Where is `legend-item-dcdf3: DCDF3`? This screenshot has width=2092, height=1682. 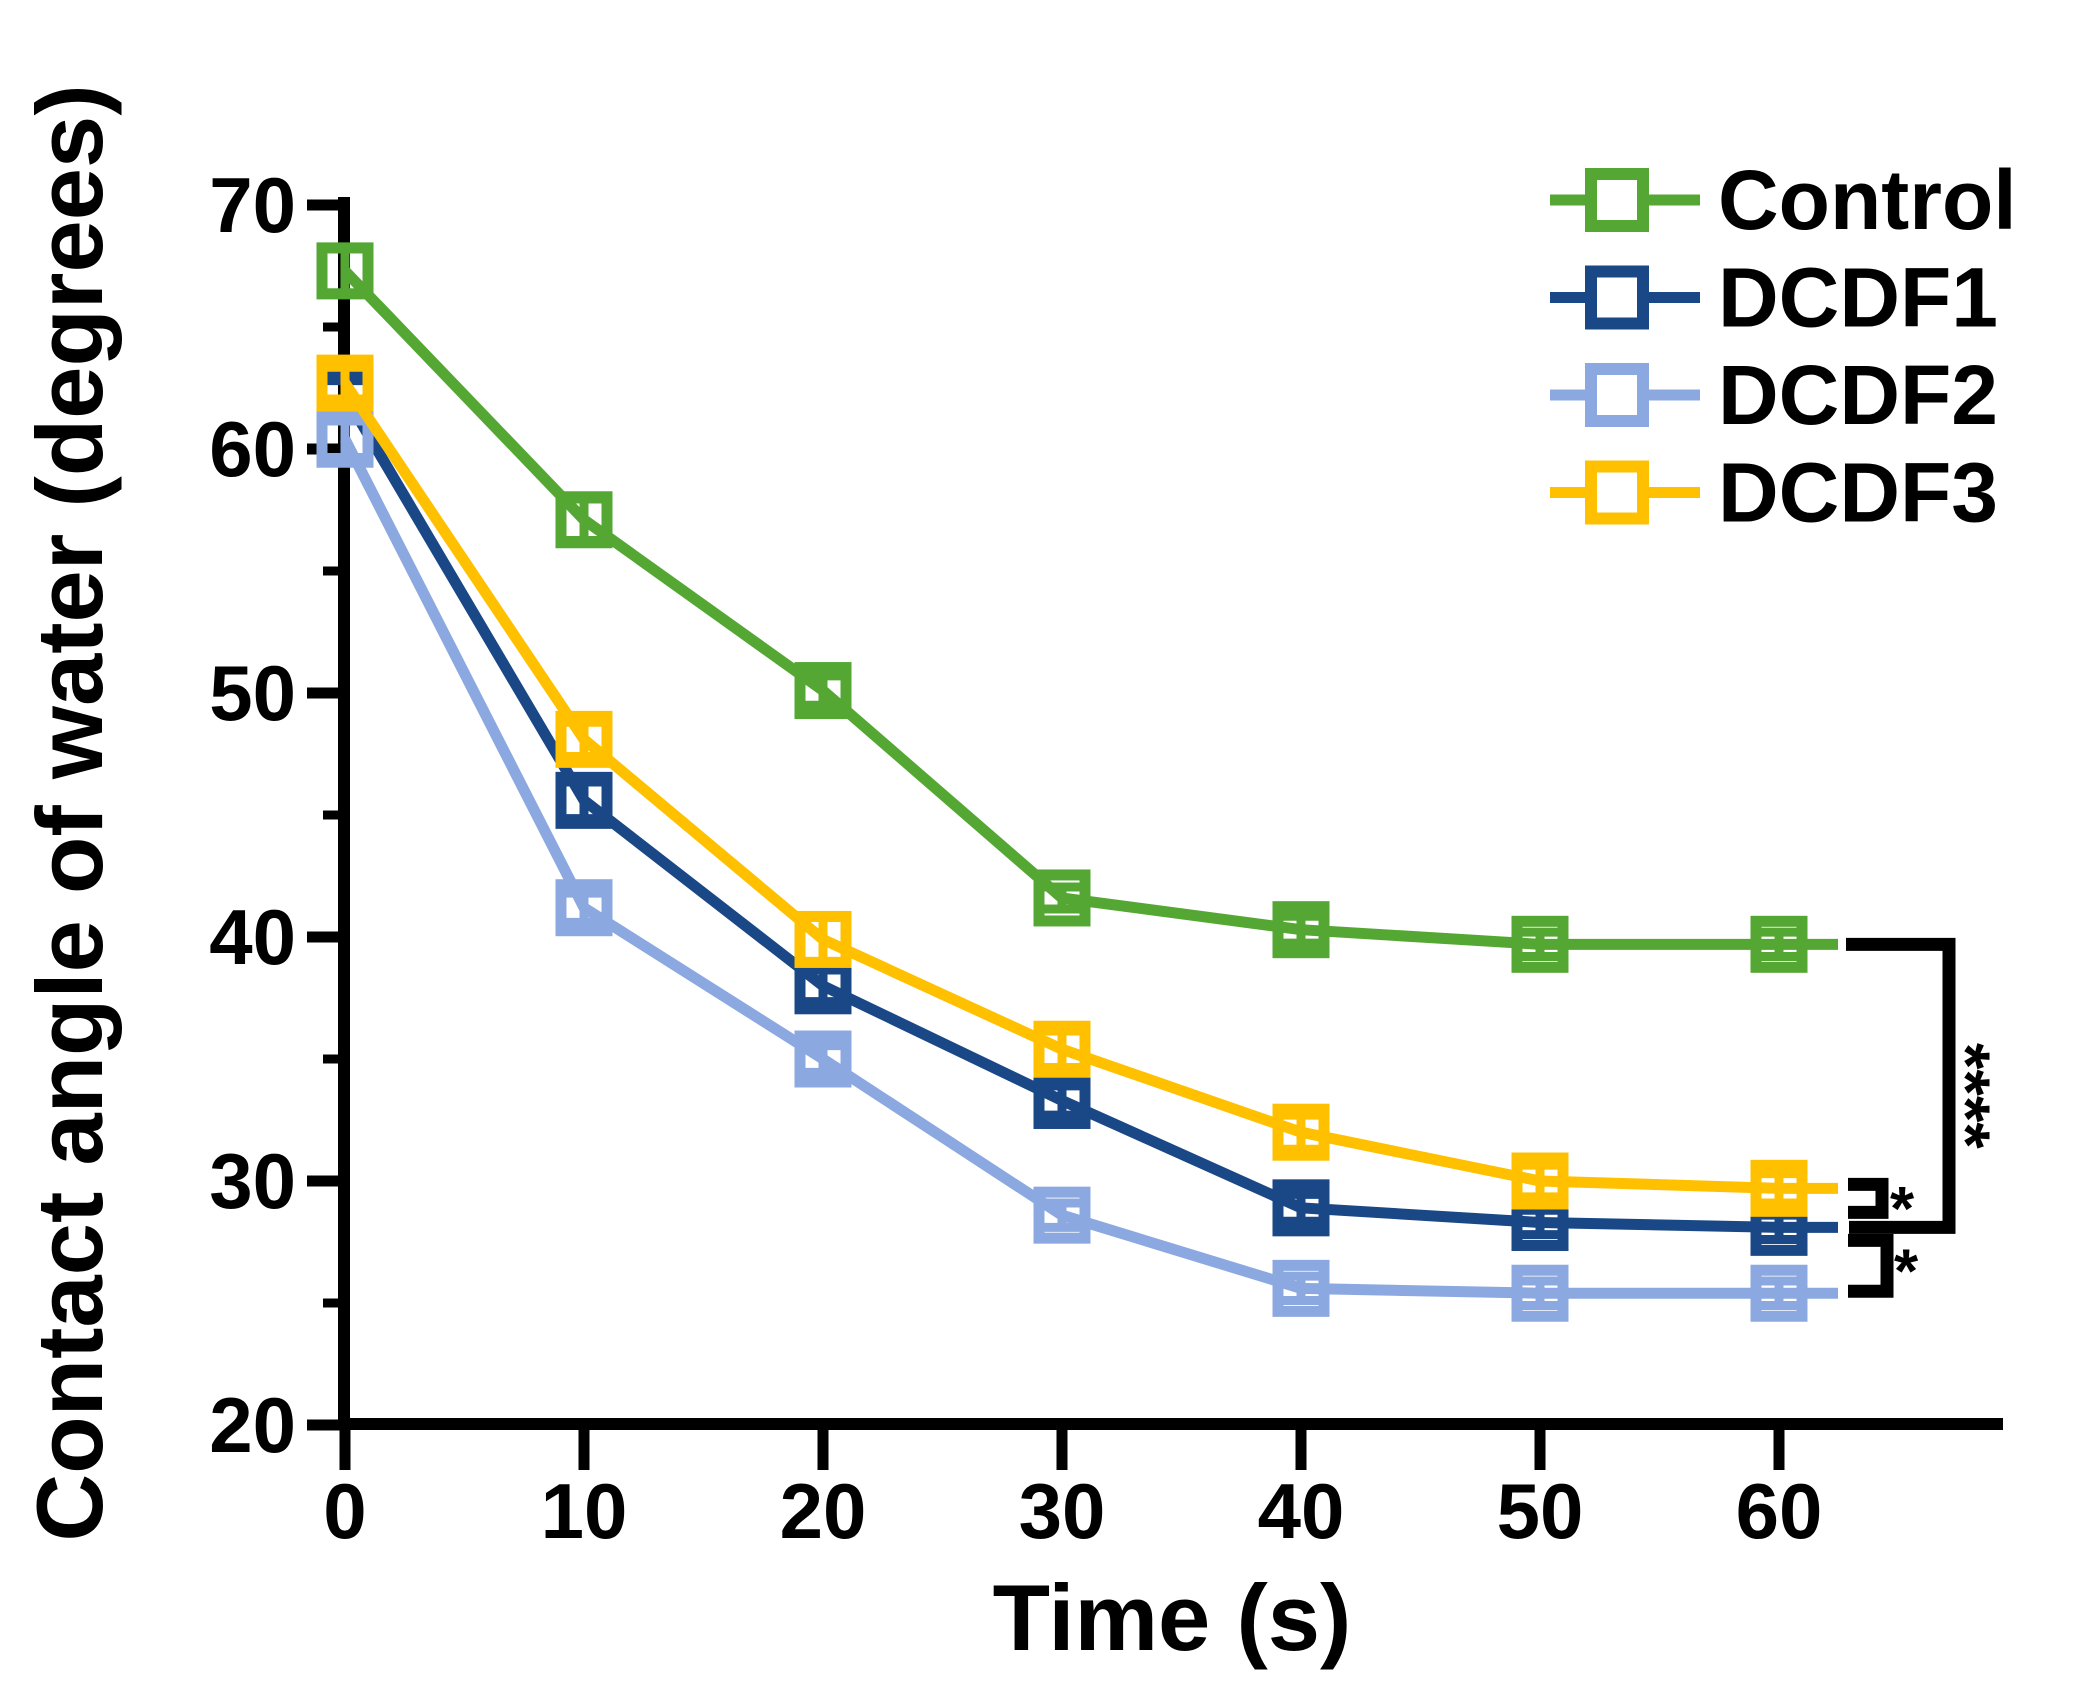 legend-item-dcdf3: DCDF3 is located at coordinates (1774, 493).